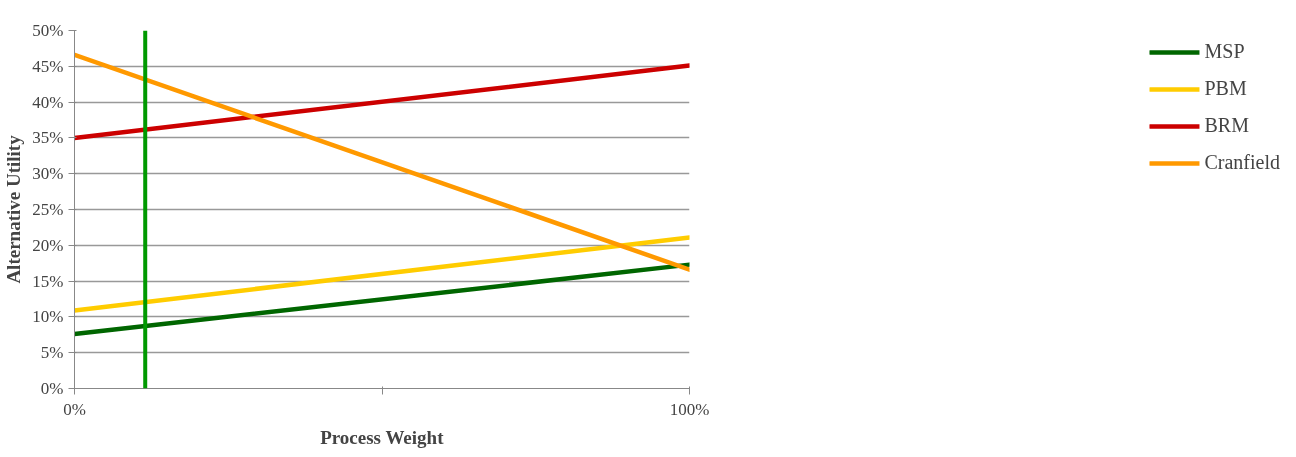  Describe the element at coordinates (52, 353) in the screenshot. I see `y-tick-label: 5%` at that location.